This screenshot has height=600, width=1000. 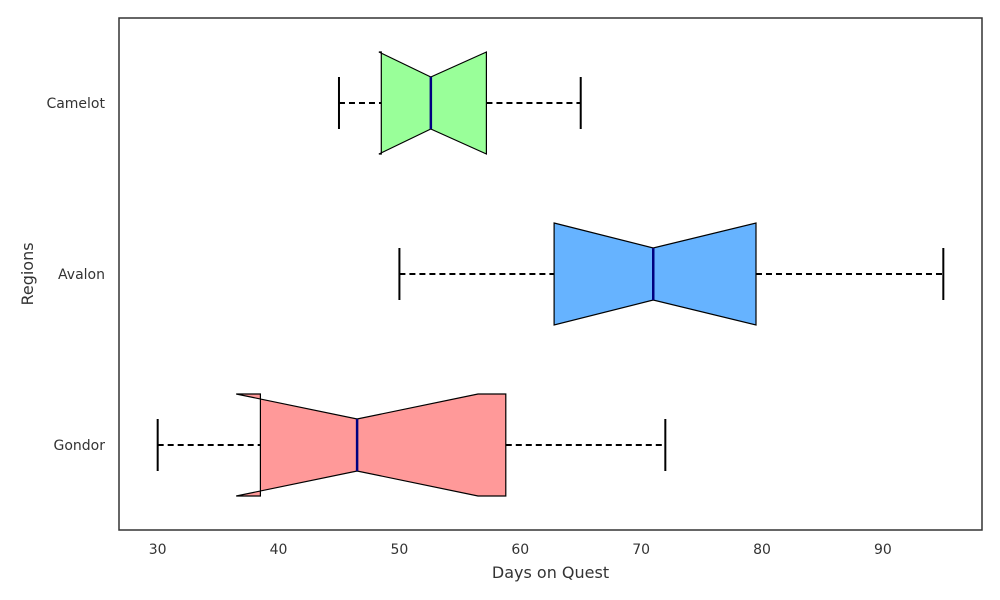 I want to click on y-axis-ticks: Gondor Avalon Camelot, so click(x=75, y=275).